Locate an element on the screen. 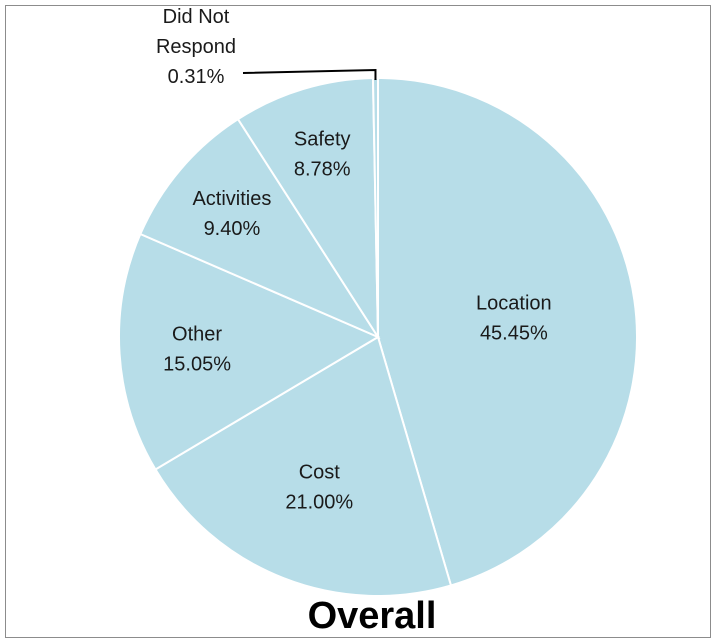 The image size is (717, 644). slice-value-other: 15.05% is located at coordinates (197, 365).